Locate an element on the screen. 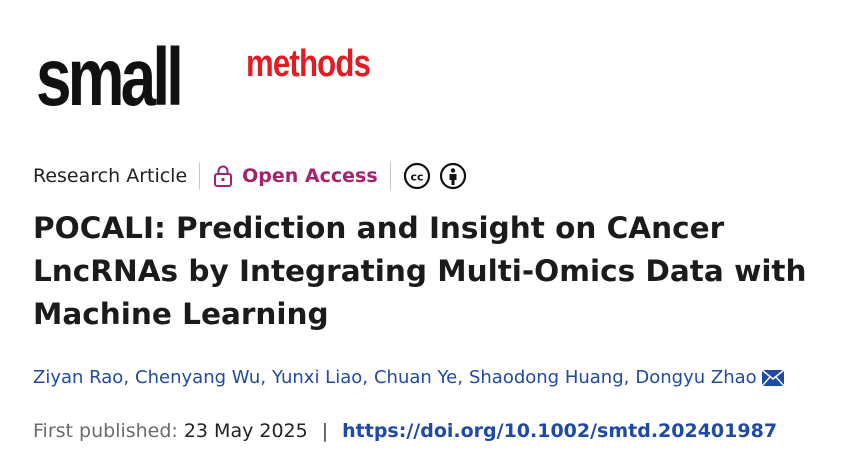  lock-icon is located at coordinates (223, 176).